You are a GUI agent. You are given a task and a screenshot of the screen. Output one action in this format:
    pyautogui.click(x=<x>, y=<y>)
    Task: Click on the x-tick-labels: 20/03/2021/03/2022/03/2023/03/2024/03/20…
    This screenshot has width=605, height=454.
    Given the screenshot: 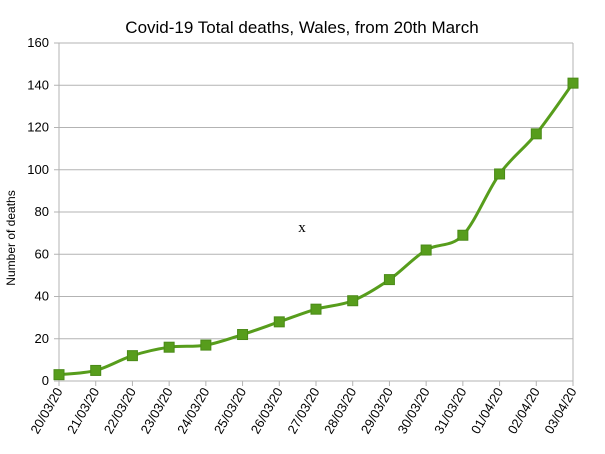 What is the action you would take?
    pyautogui.click(x=303, y=410)
    